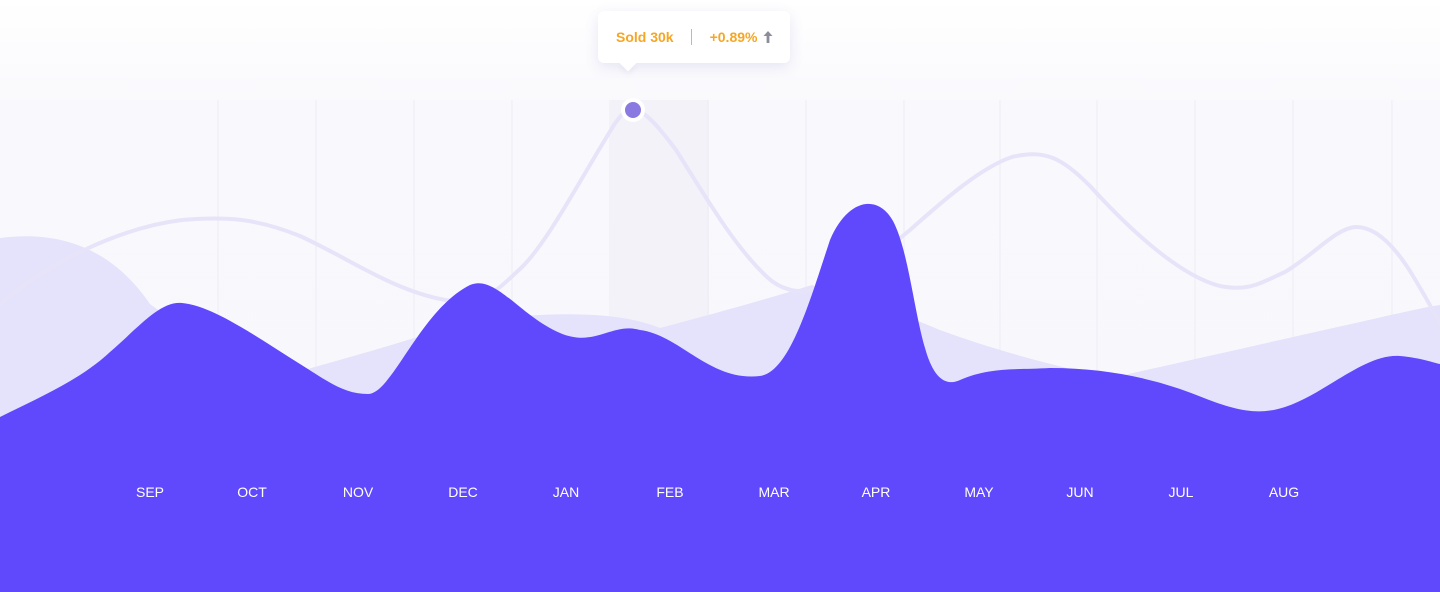 Image resolution: width=1440 pixels, height=592 pixels. What do you see at coordinates (633, 110) in the screenshot?
I see `highlight-marker` at bounding box center [633, 110].